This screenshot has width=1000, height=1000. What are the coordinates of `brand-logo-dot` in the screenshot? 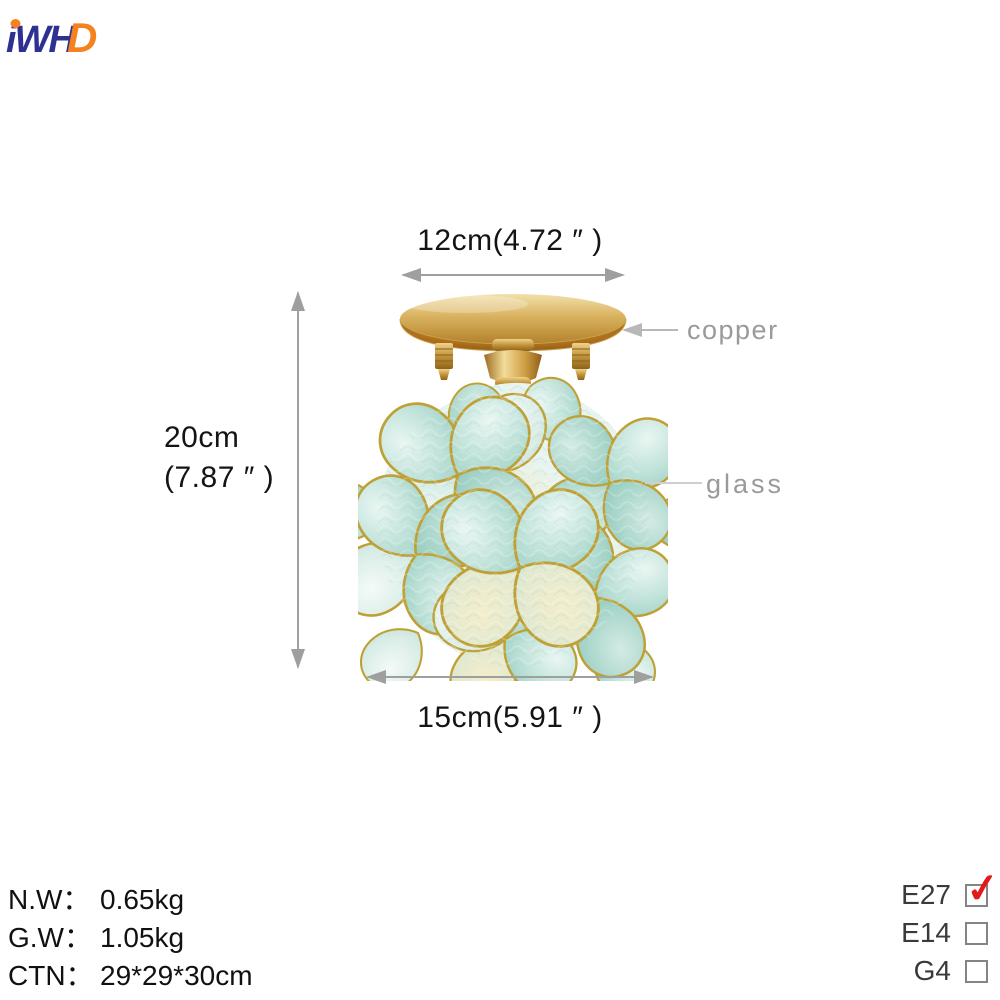 It's located at (15, 23).